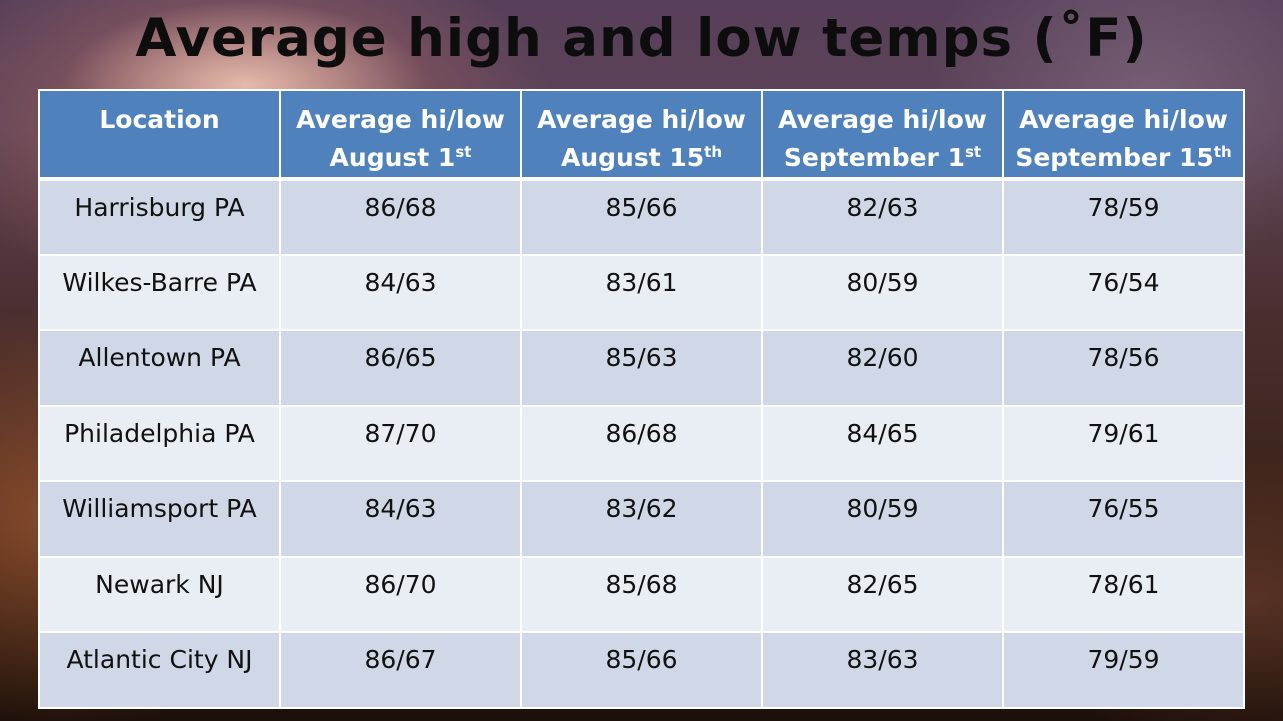  Describe the element at coordinates (882, 368) in the screenshot. I see `temp-cell: 82/60` at that location.